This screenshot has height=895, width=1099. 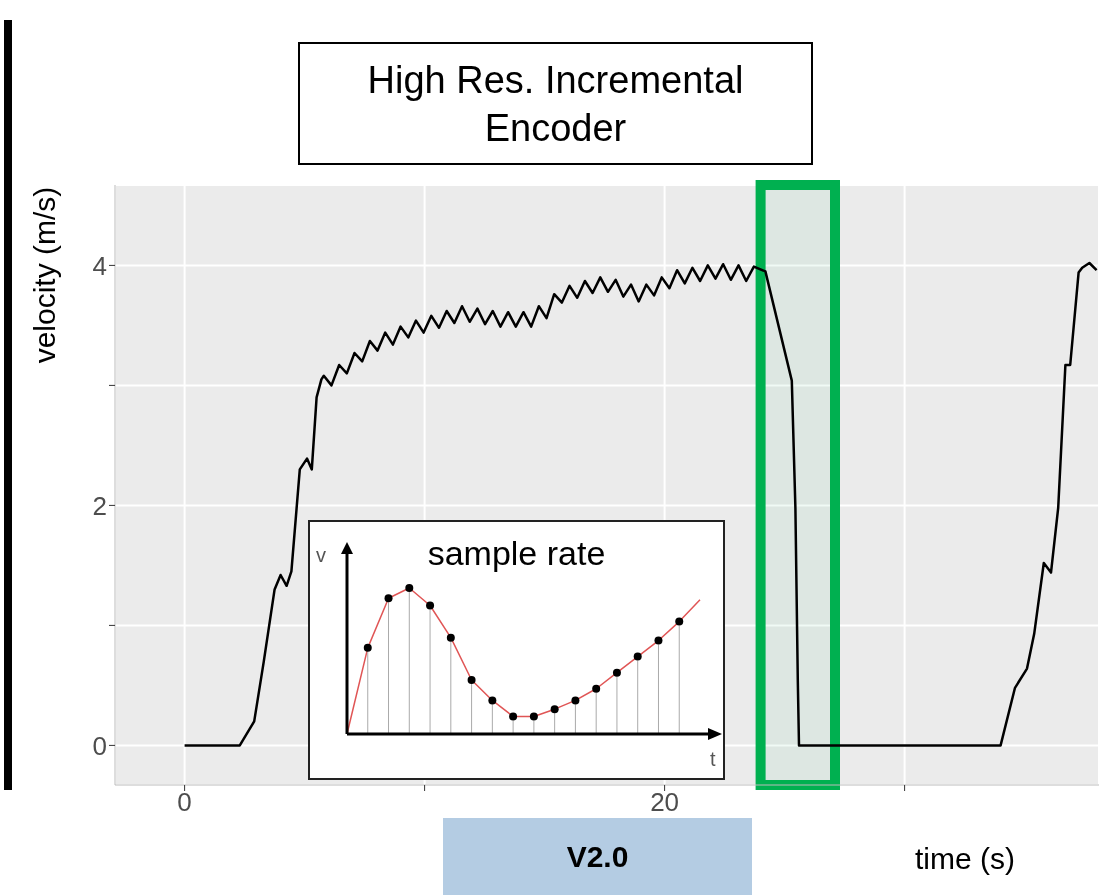 What do you see at coordinates (45, 275) in the screenshot?
I see `y-axis-title: velocity (m/s)` at bounding box center [45, 275].